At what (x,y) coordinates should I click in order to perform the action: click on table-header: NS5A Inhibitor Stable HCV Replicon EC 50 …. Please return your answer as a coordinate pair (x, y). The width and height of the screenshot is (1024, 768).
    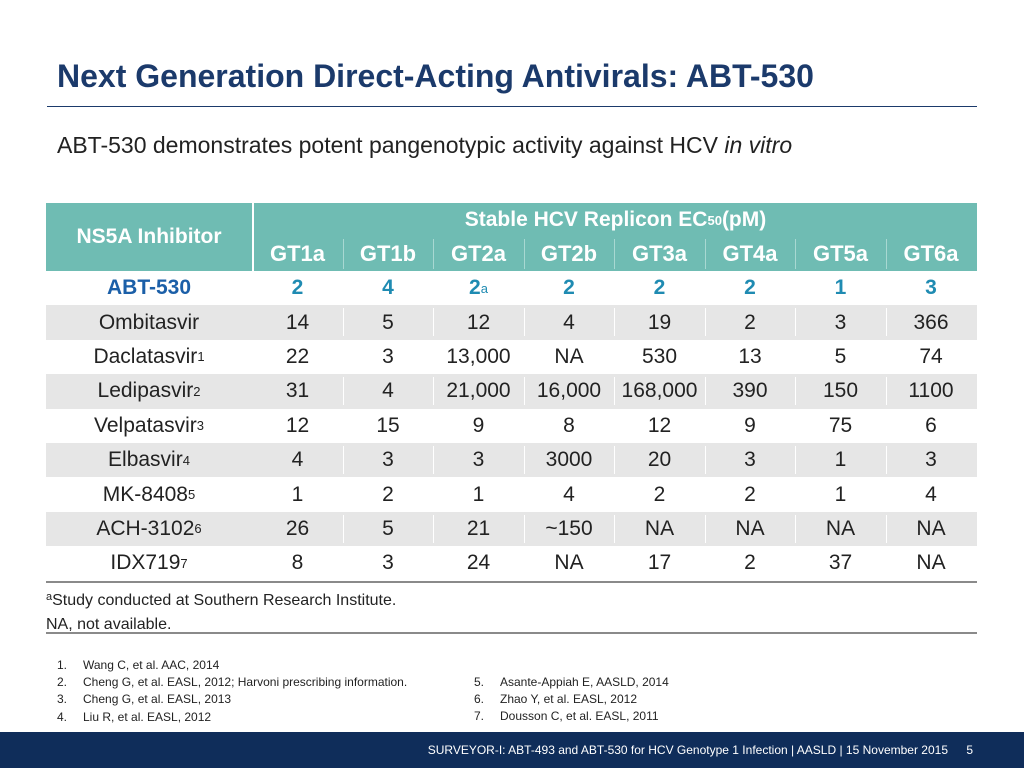
    Looking at the image, I should click on (511, 237).